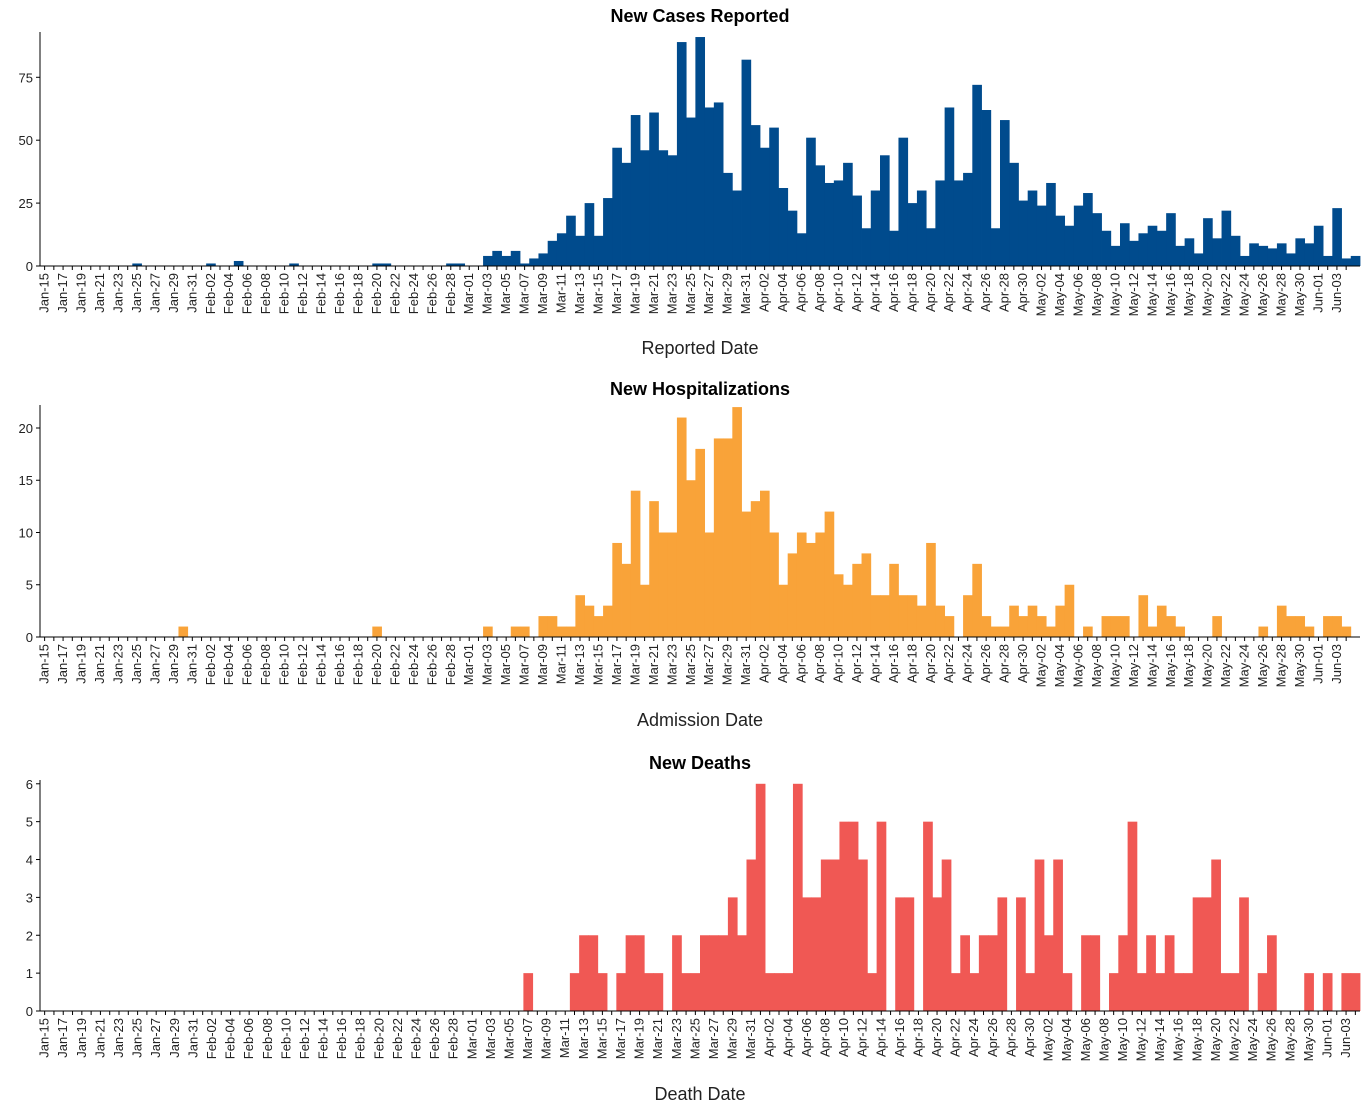  Describe the element at coordinates (26, 428) in the screenshot. I see `y-tick-label: 20` at that location.